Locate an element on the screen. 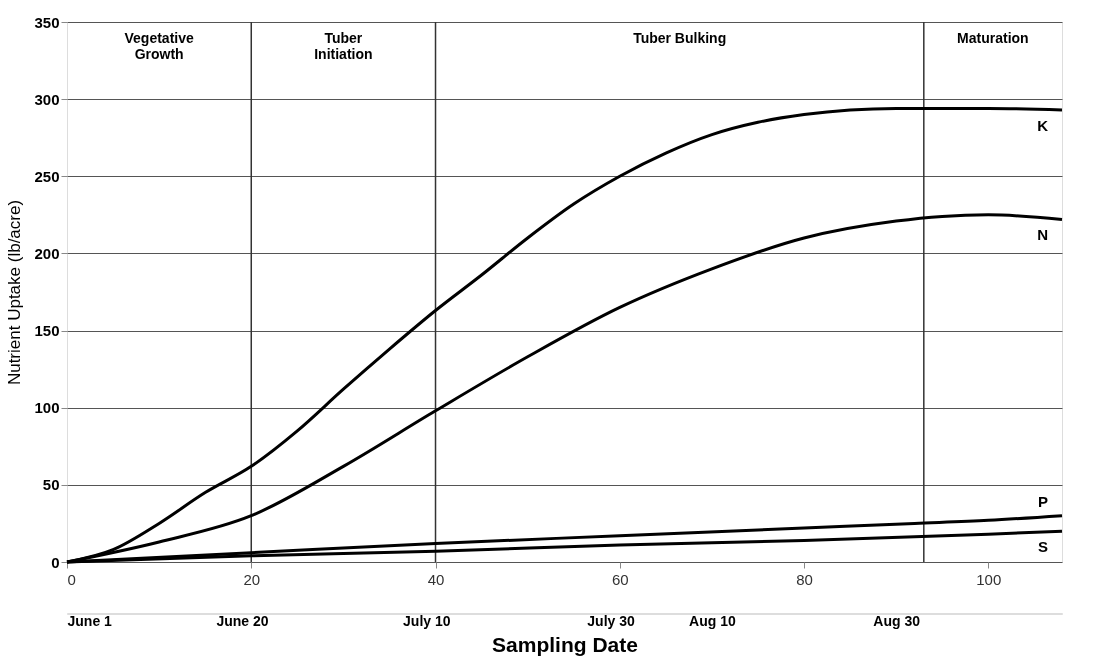 The width and height of the screenshot is (1110, 664). y-tick-label: 350 is located at coordinates (47, 22).